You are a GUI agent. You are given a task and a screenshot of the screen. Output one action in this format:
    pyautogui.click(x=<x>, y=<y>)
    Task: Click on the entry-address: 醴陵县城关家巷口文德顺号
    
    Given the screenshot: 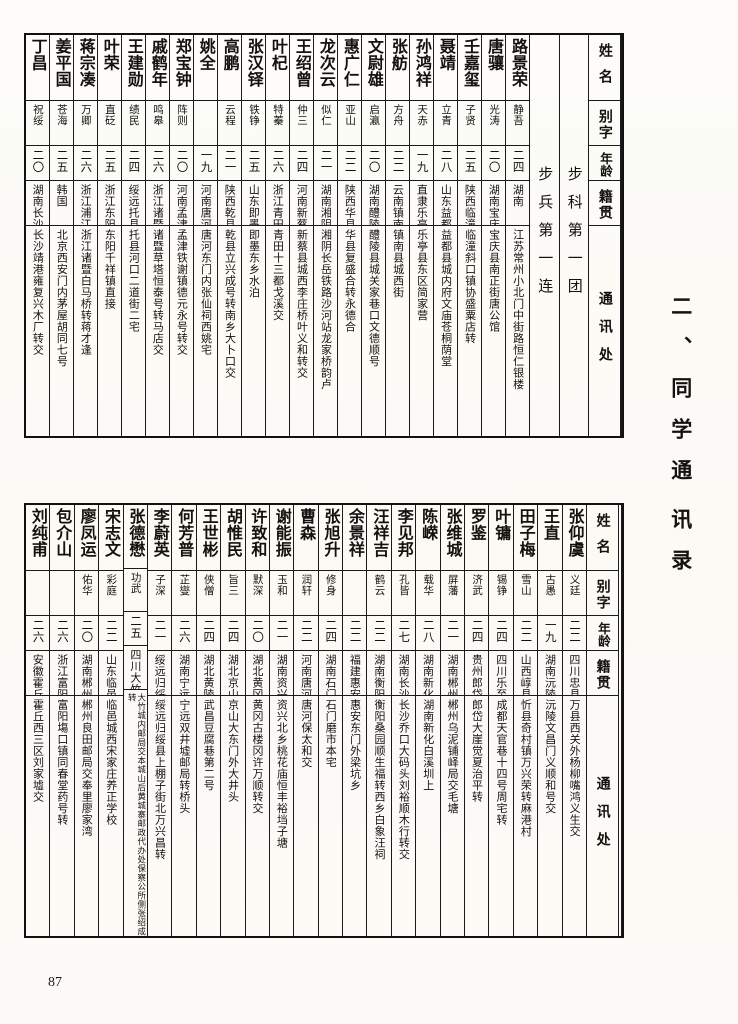 What is the action you would take?
    pyautogui.click(x=373, y=331)
    